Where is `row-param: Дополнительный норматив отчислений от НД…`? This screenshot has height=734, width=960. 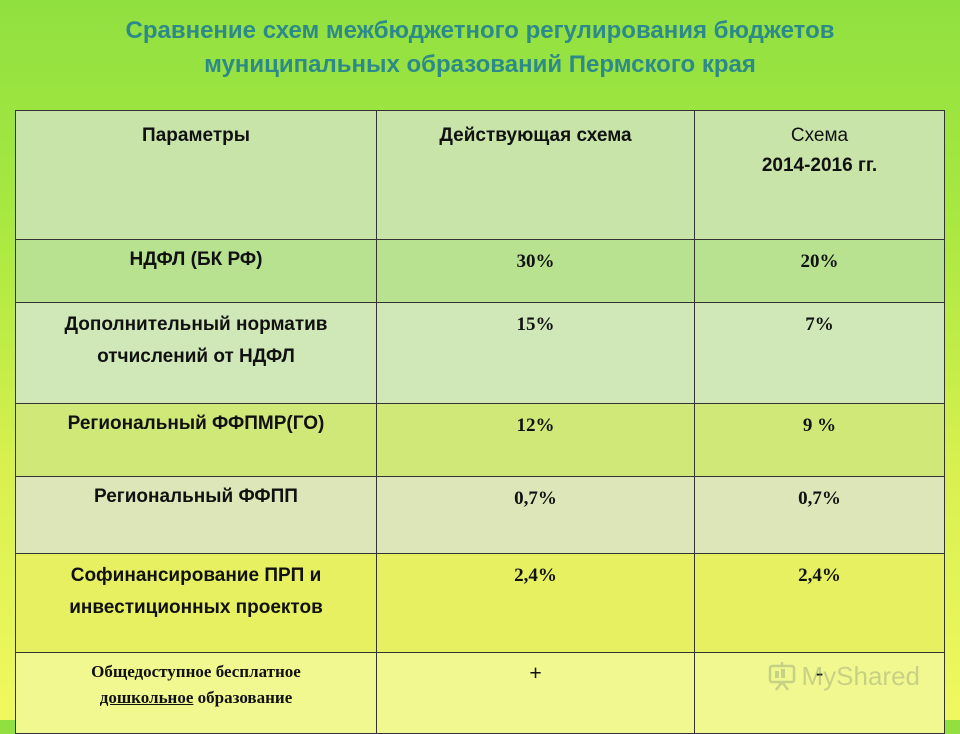 row-param: Дополнительный норматив отчислений от НД… is located at coordinates (196, 353).